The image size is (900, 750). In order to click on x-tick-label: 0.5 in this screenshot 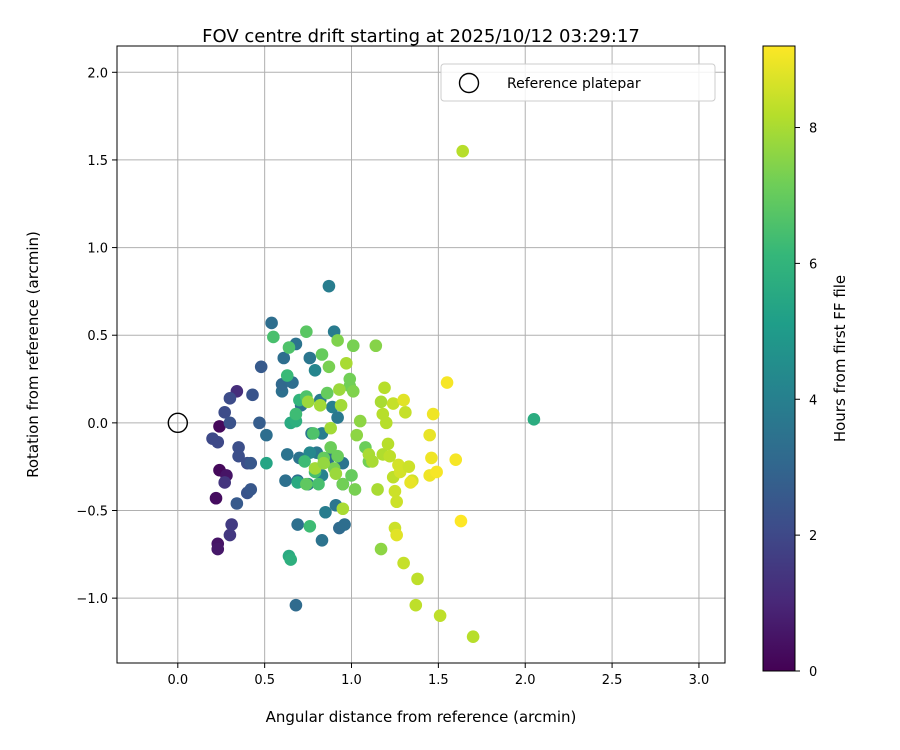, I will do `click(264, 680)`.